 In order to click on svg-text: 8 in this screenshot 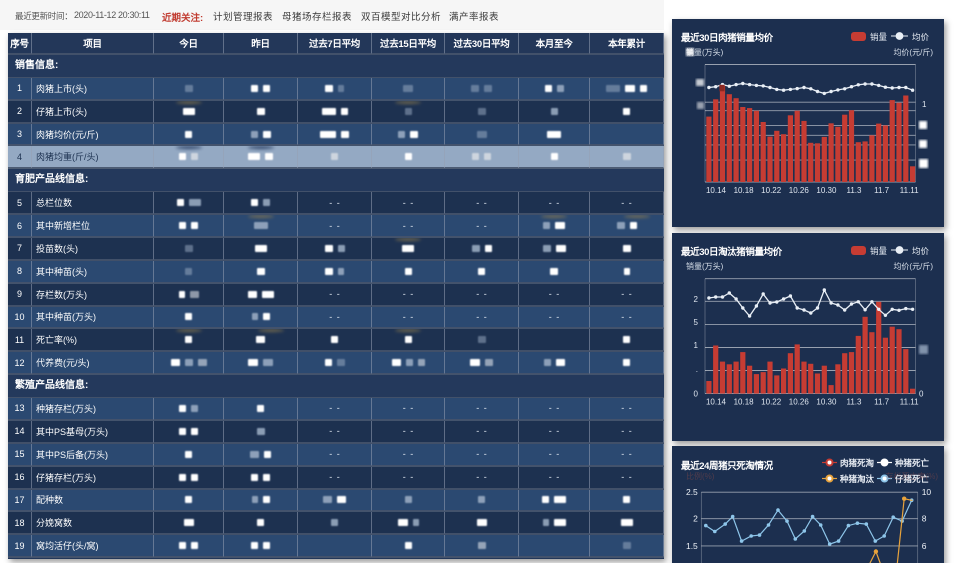, I will do `click(924, 519)`.